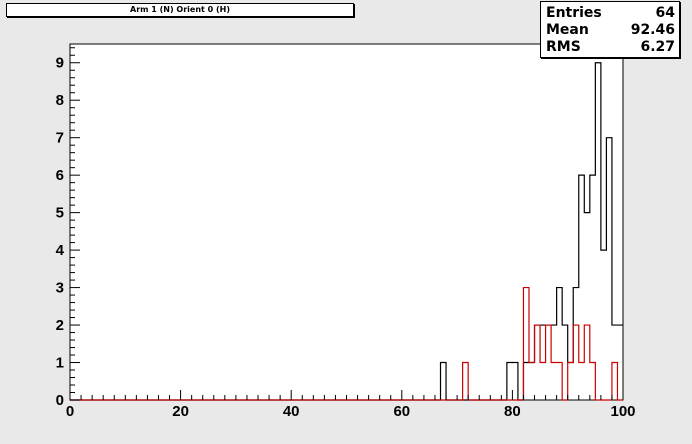  What do you see at coordinates (610, 13) in the screenshot?
I see `stats-row-entries: Entries 64` at bounding box center [610, 13].